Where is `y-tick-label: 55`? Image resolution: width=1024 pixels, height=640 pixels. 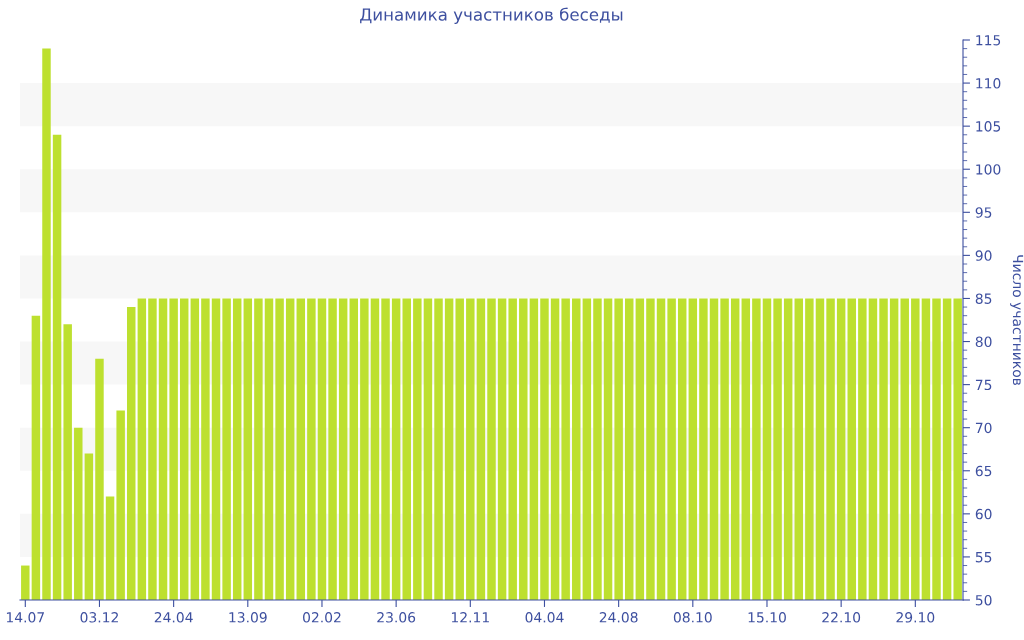 y-tick-label: 55 is located at coordinates (983, 557).